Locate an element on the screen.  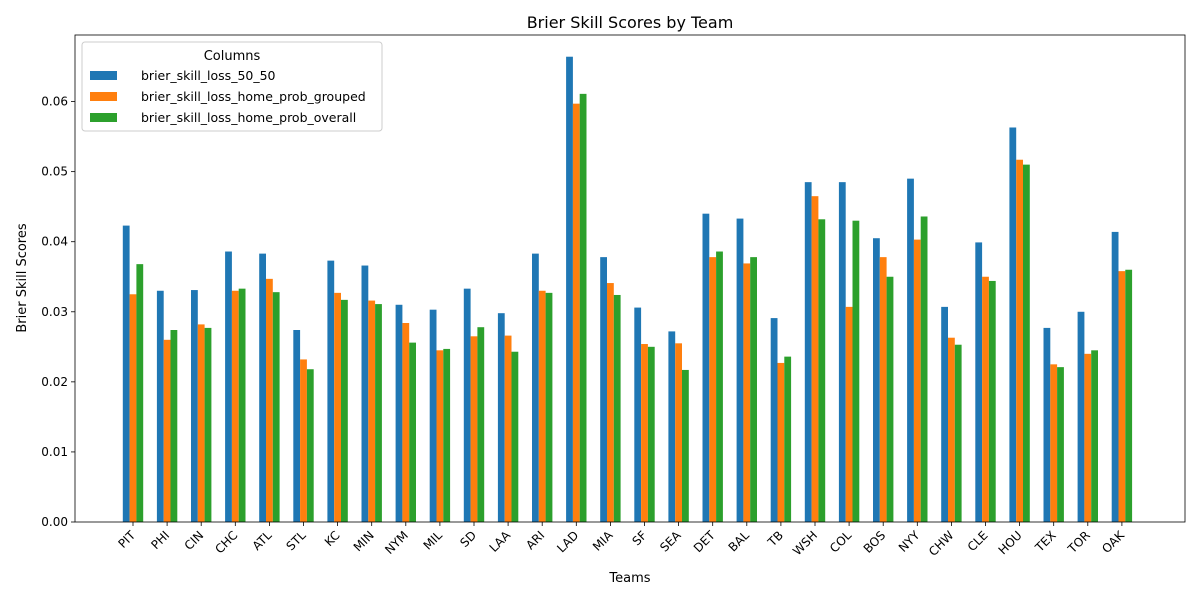
x-tick-label-sea: SEA is located at coordinates (670, 541).